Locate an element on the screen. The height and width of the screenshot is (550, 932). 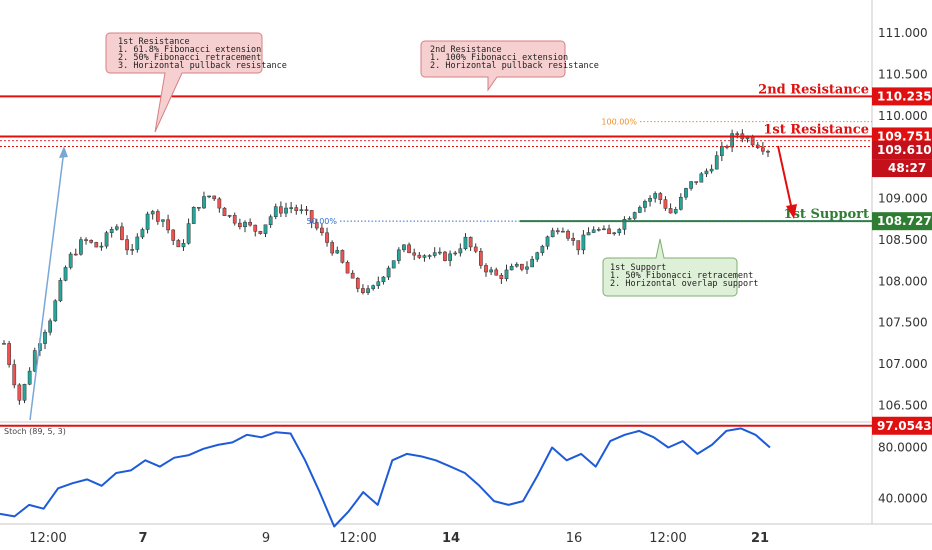
time-tick-label: 21 is located at coordinates (760, 538).